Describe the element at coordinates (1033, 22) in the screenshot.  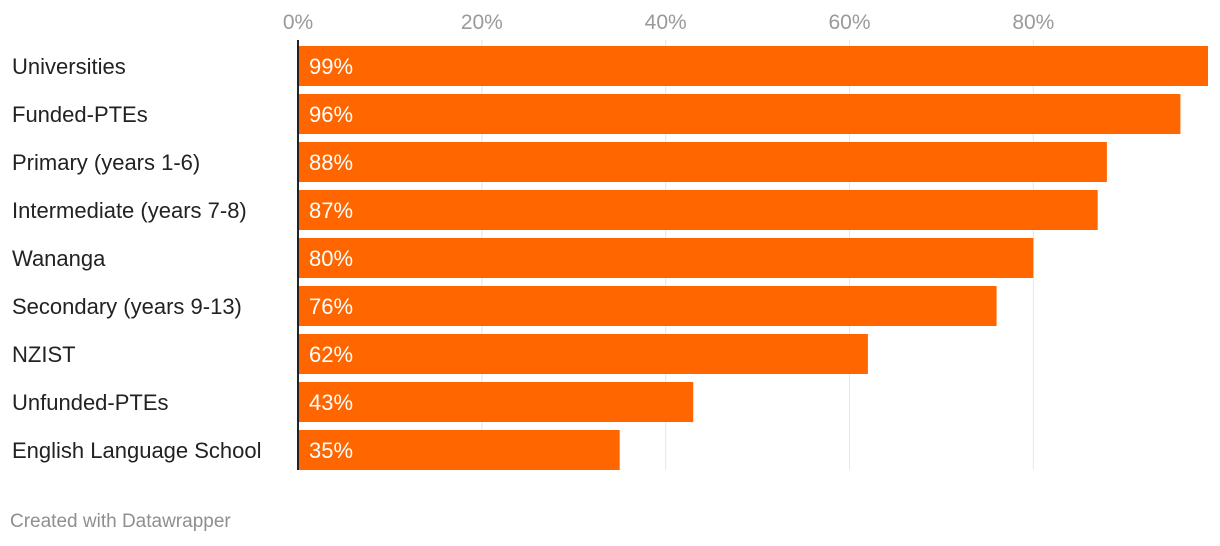
I see `x-tick-label: 80%` at that location.